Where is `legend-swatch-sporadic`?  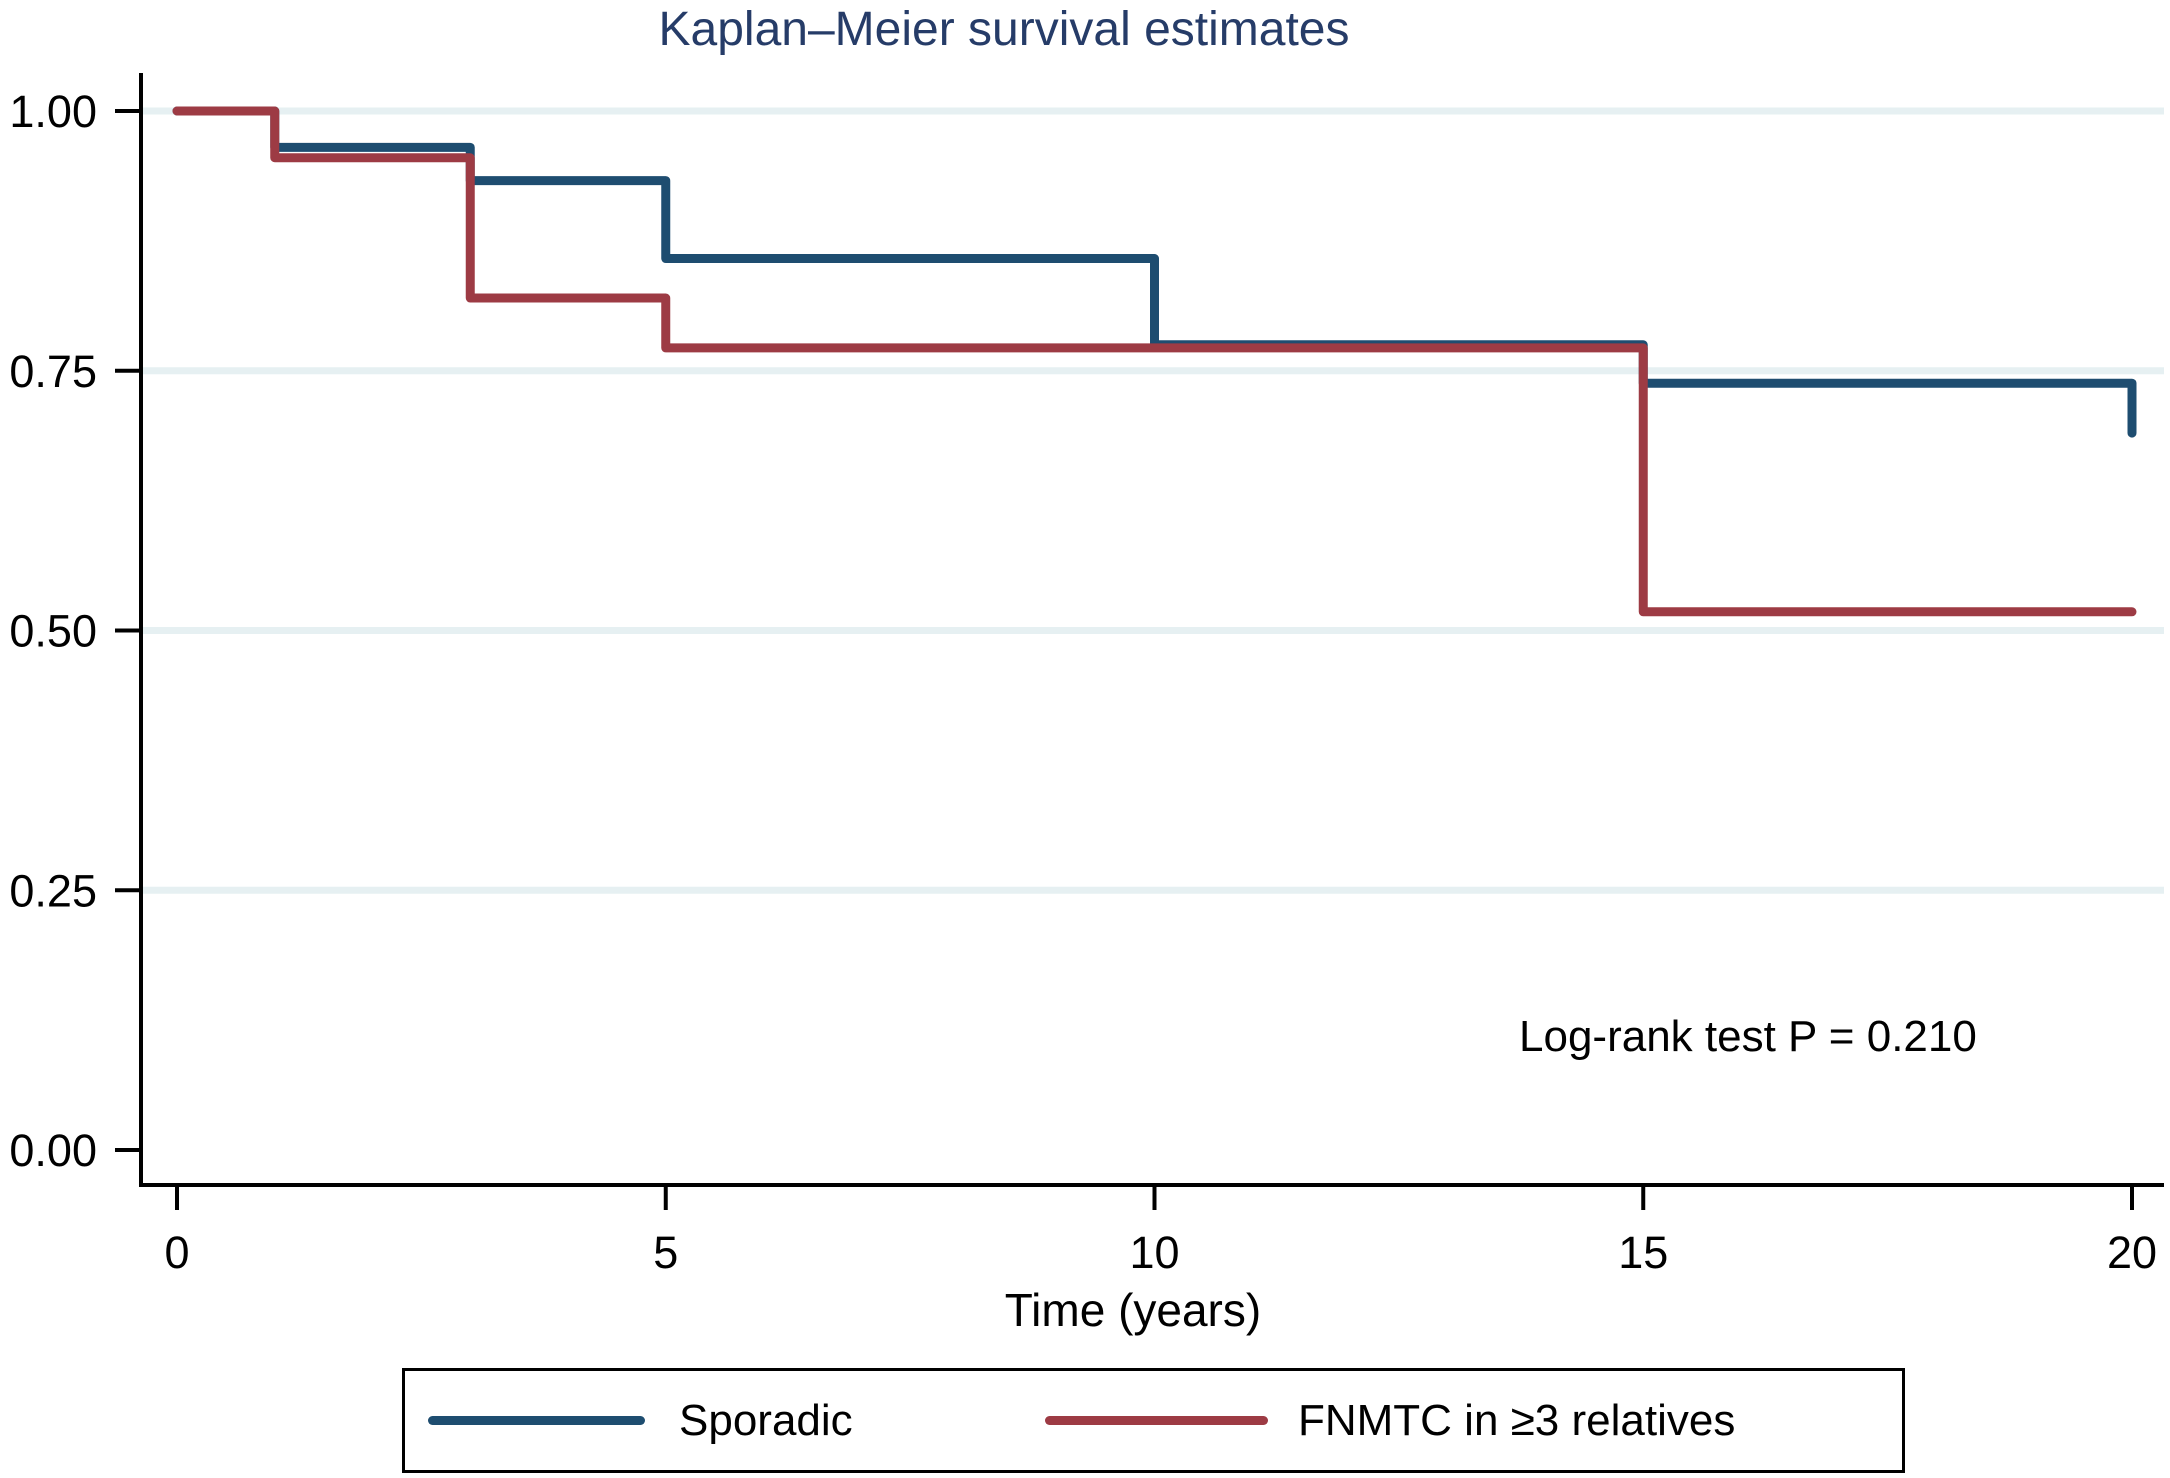
legend-swatch-sporadic is located at coordinates (536, 1420).